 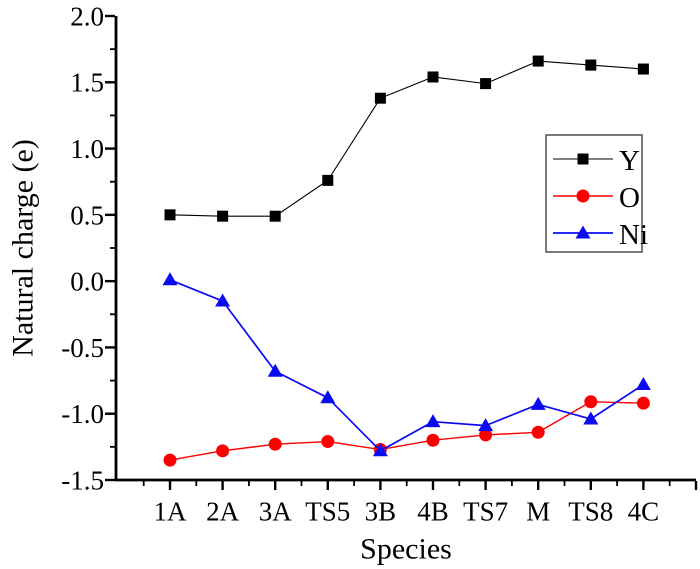 I want to click on series-O, so click(x=406, y=431).